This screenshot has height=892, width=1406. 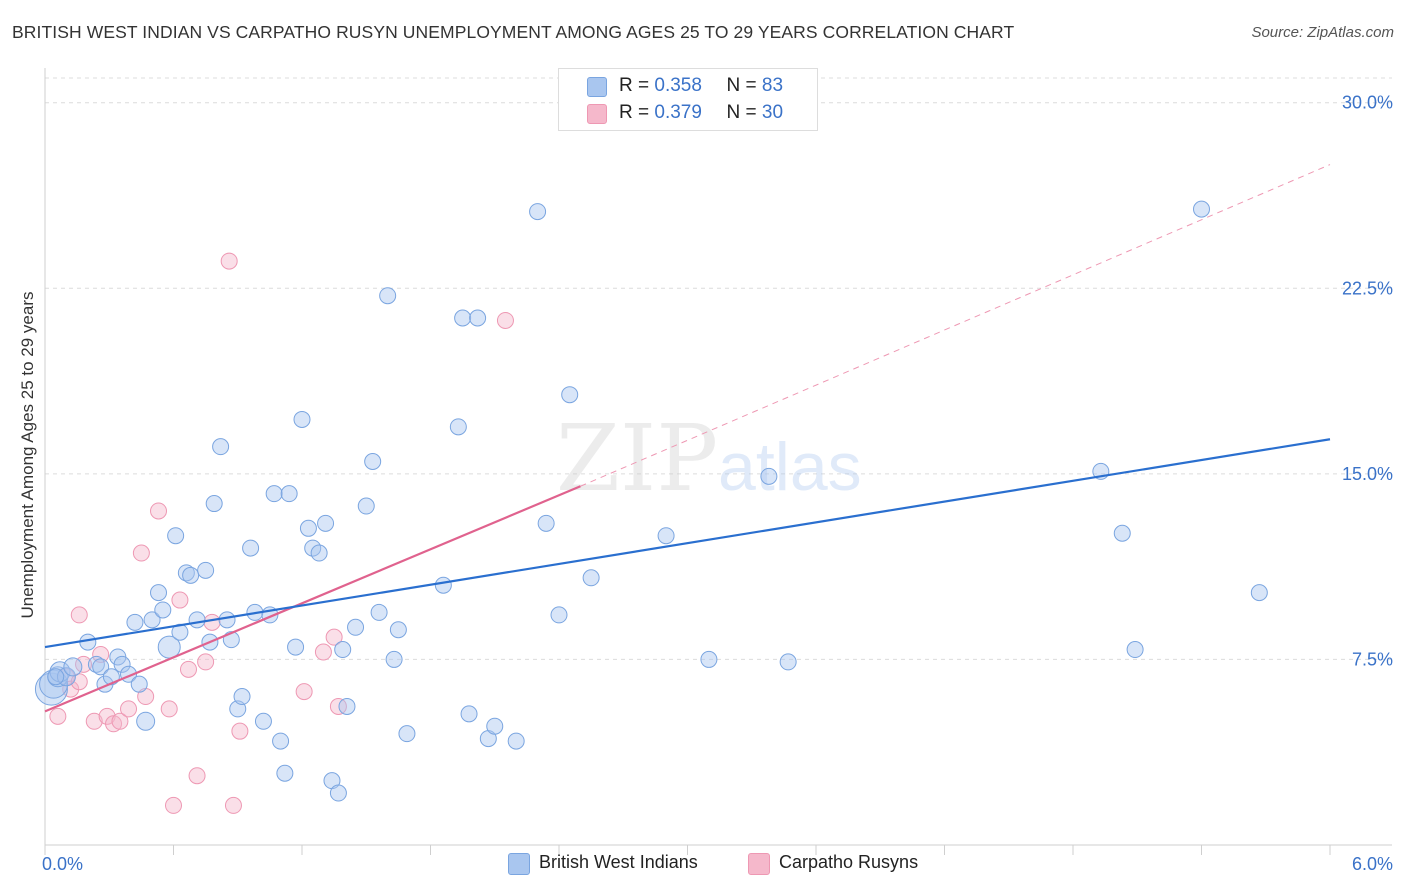 I want to click on legend-n-carpatho: 30, so click(x=772, y=112).